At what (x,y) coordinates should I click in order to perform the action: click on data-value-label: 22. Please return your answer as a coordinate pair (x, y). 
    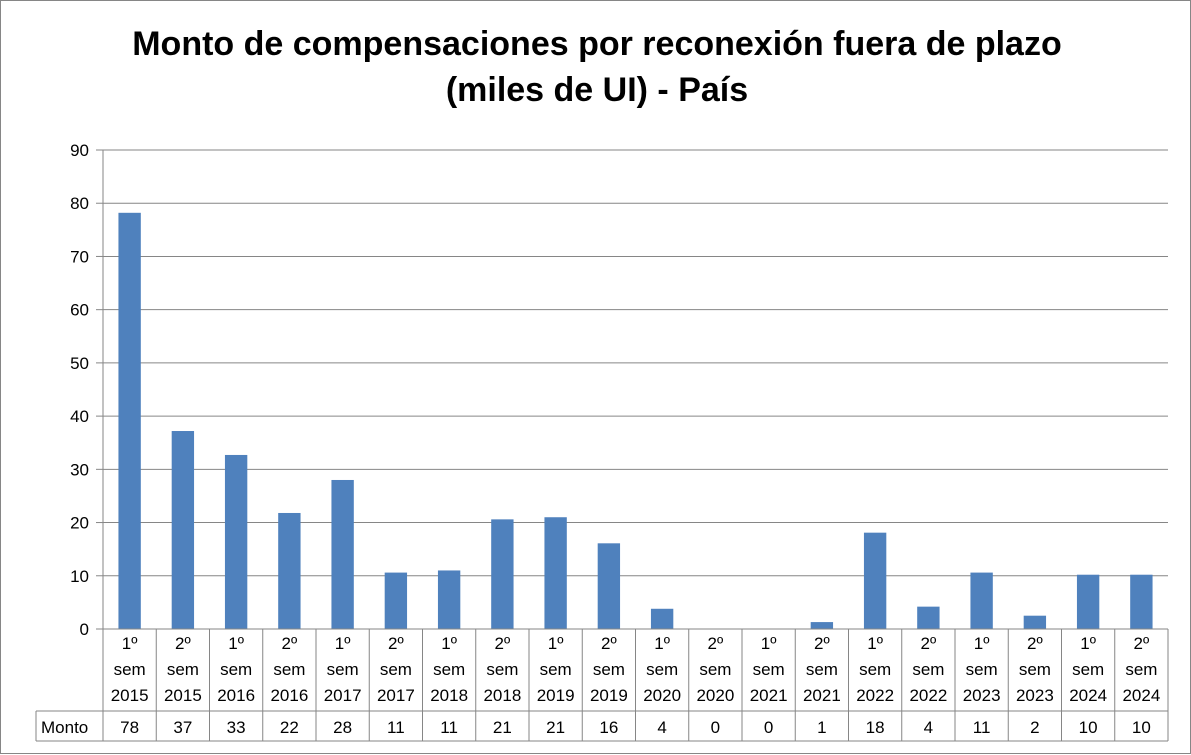
    Looking at the image, I should click on (289, 727).